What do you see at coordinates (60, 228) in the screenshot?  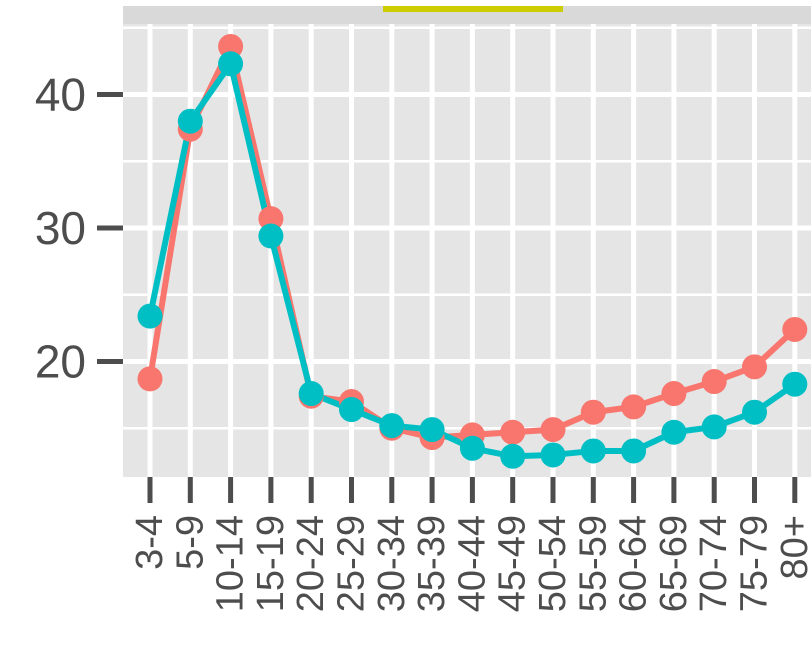 I see `y-tick-label: 30` at bounding box center [60, 228].